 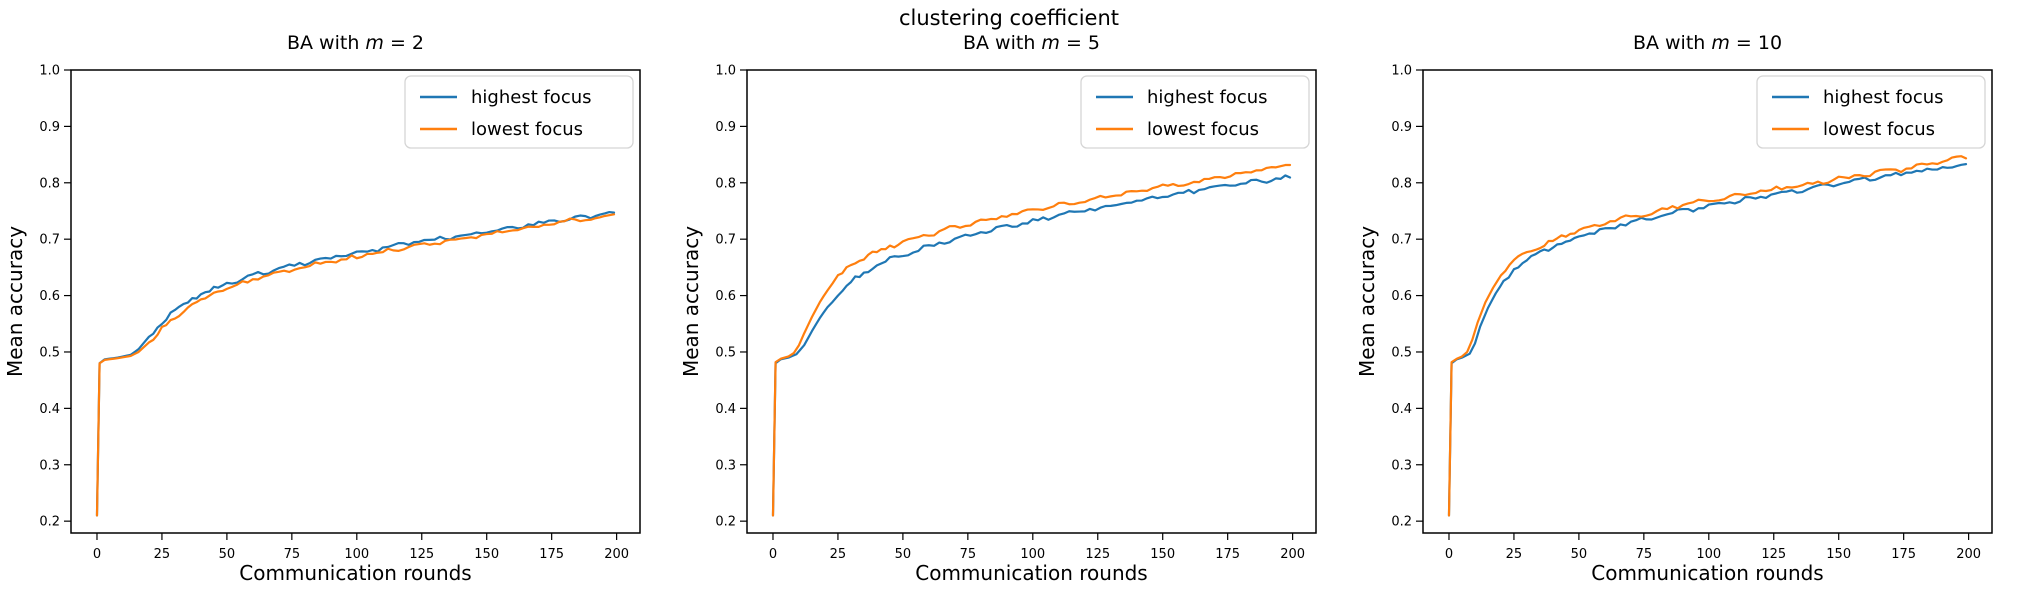 What do you see at coordinates (355, 43) in the screenshot?
I see `subplot-title-m2: BA with m = 2` at bounding box center [355, 43].